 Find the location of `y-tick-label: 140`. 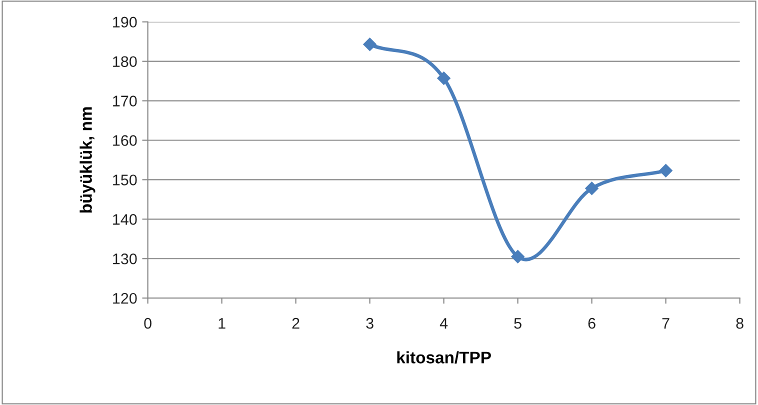

y-tick-label: 140 is located at coordinates (125, 219).